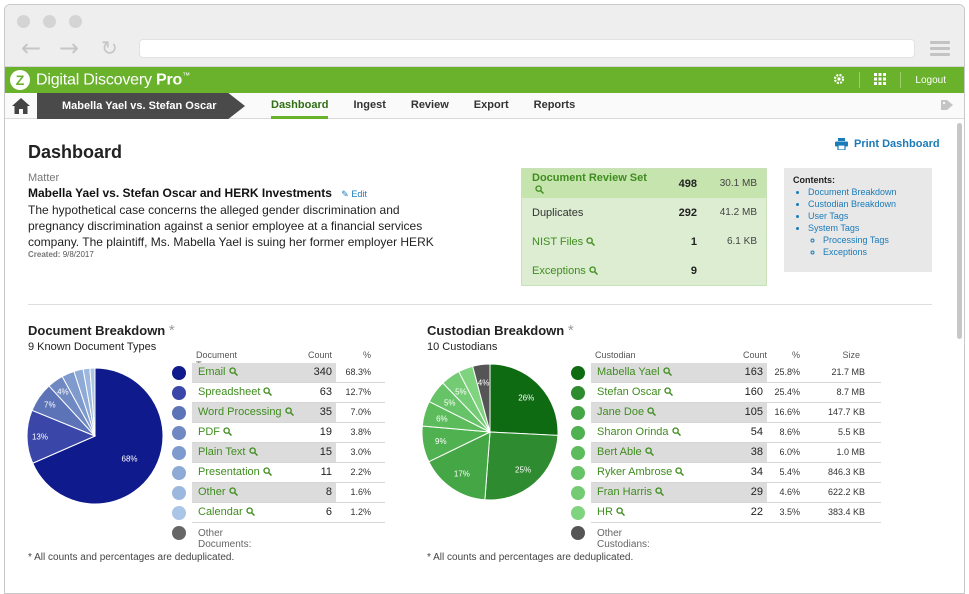 This screenshot has height=594, width=969. I want to click on legend-item-label: Ryker Ambrose, so click(635, 472).